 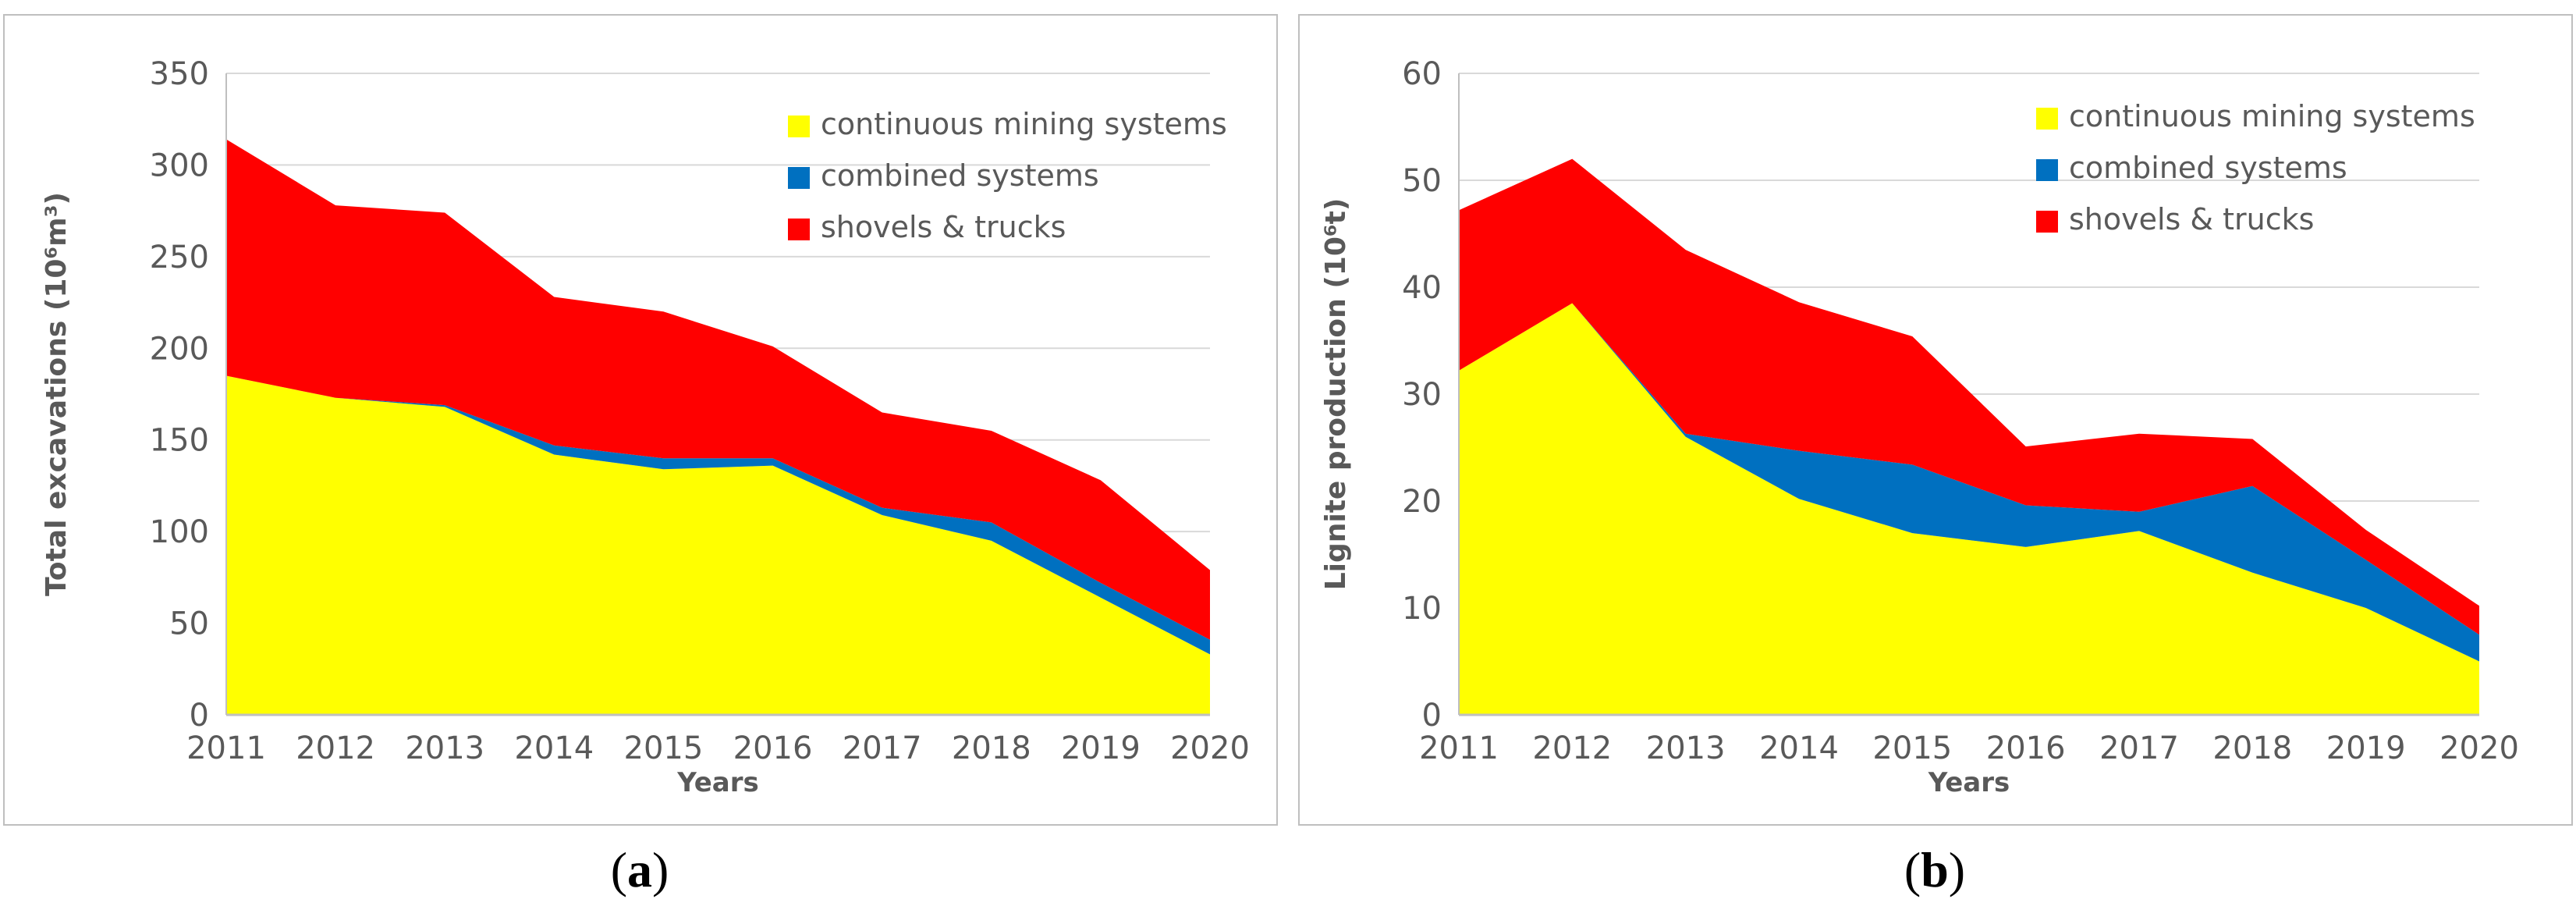 What do you see at coordinates (717, 782) in the screenshot?
I see `chart0-x-axis-title: Years` at bounding box center [717, 782].